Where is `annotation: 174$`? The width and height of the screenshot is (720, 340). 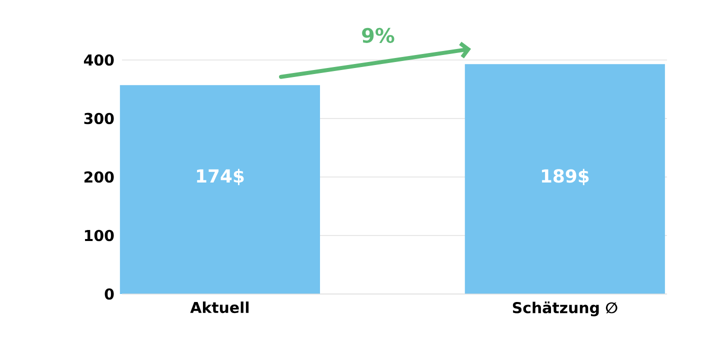
annotation: 174$ is located at coordinates (220, 177).